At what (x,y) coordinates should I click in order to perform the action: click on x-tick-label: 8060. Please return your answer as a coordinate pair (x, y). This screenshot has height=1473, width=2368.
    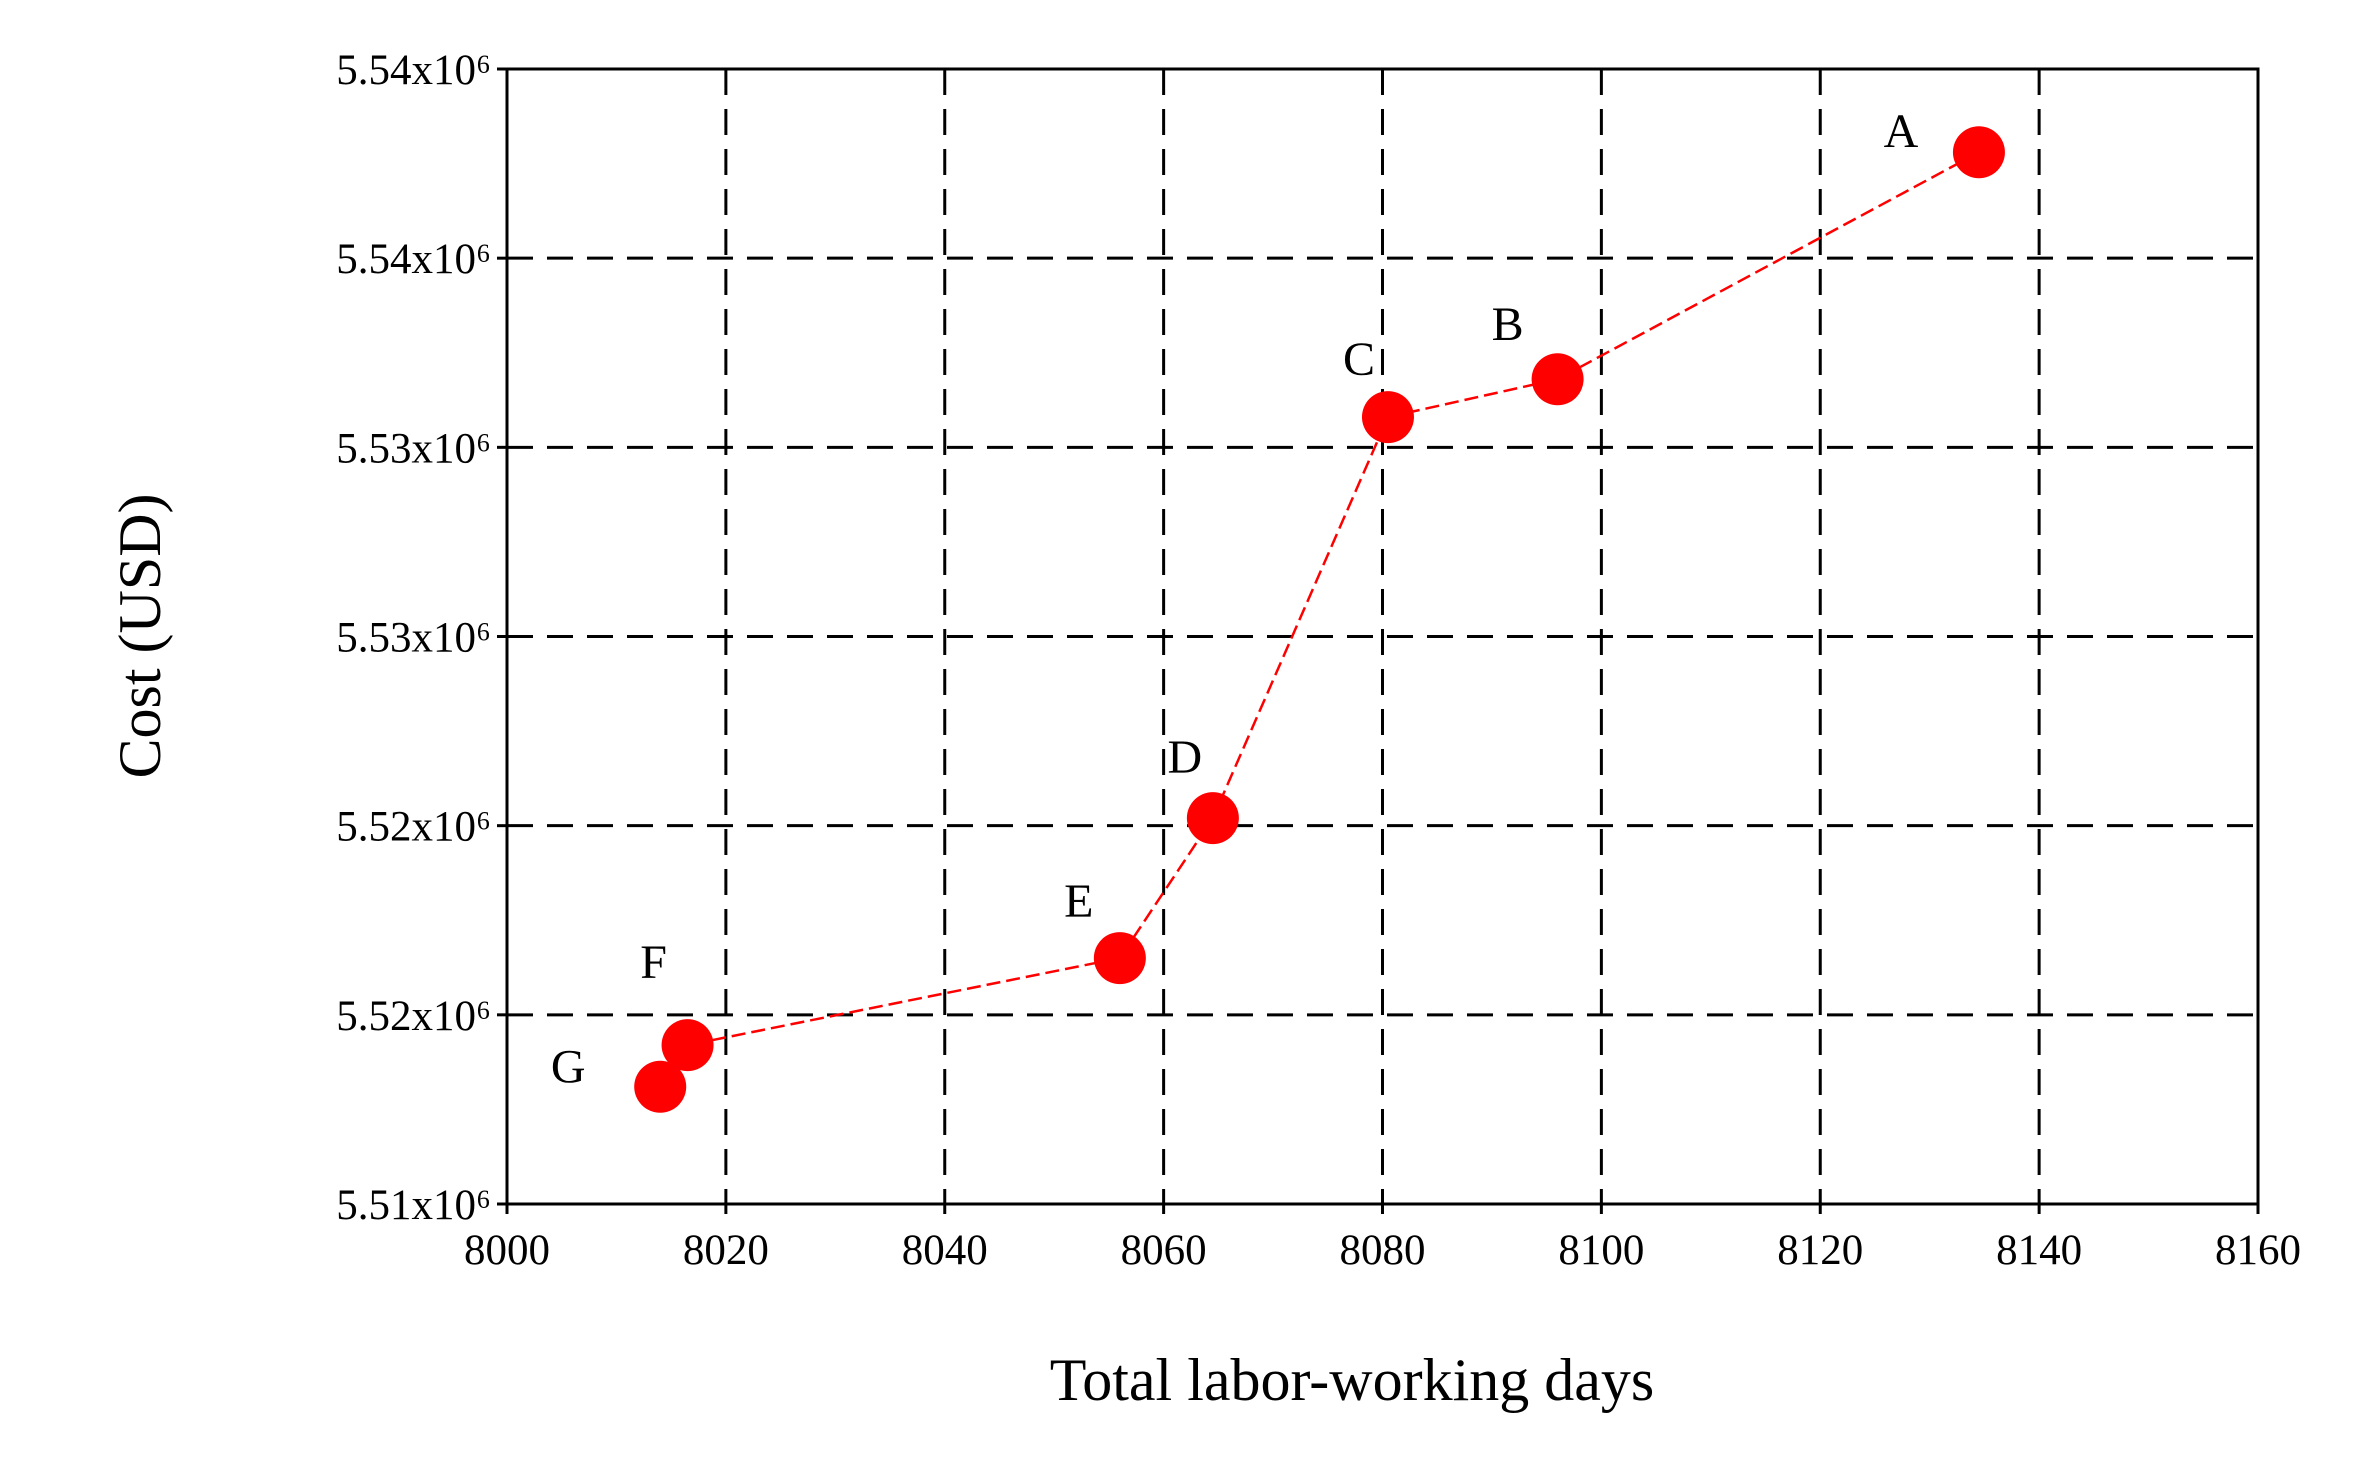
    Looking at the image, I should click on (1164, 1250).